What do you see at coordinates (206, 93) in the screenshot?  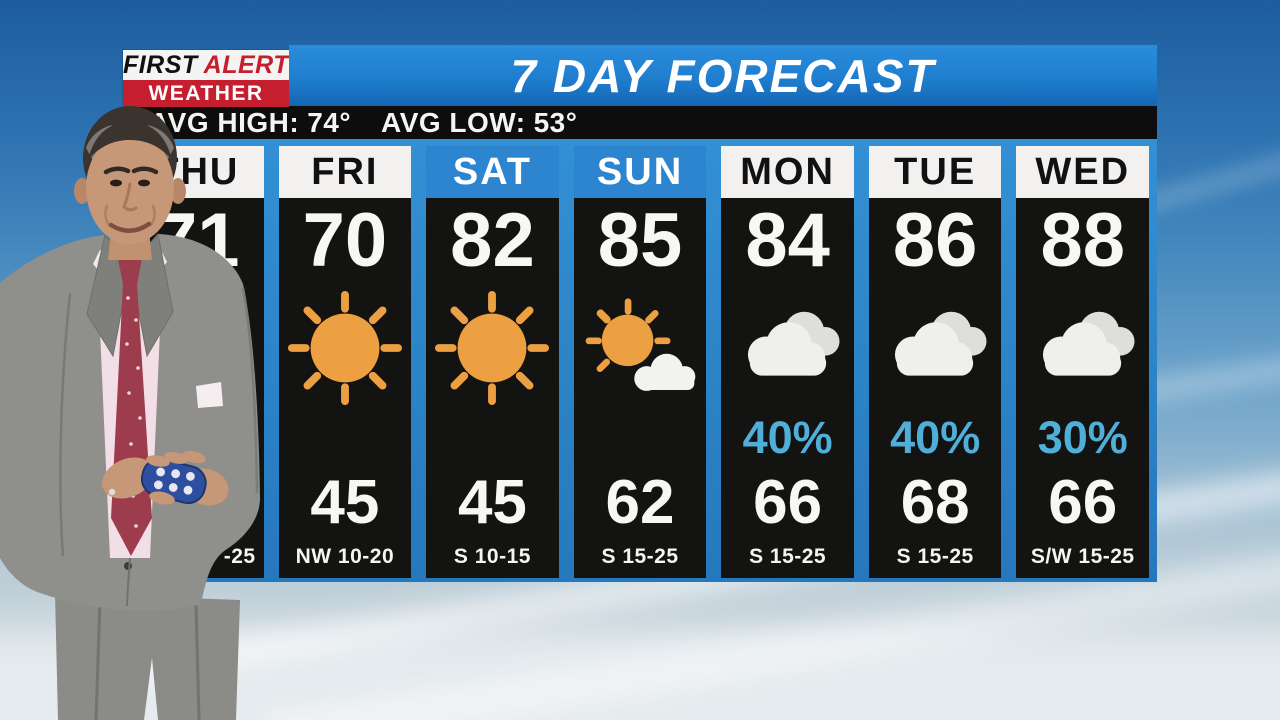 I see `logo-weather: WEATHER` at bounding box center [206, 93].